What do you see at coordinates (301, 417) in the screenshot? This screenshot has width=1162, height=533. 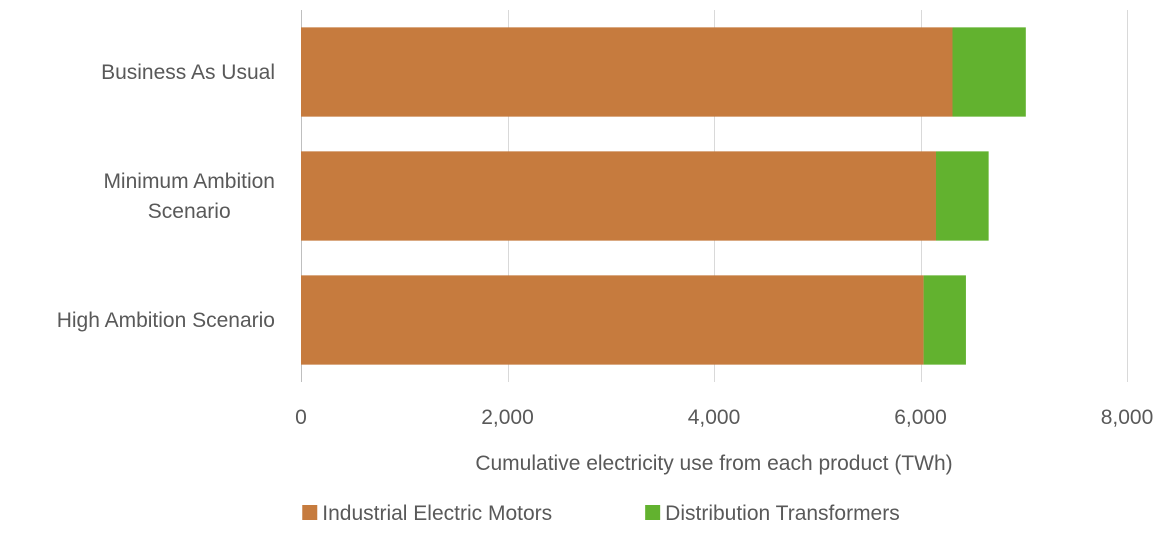 I see `x-tick-label: 0` at bounding box center [301, 417].